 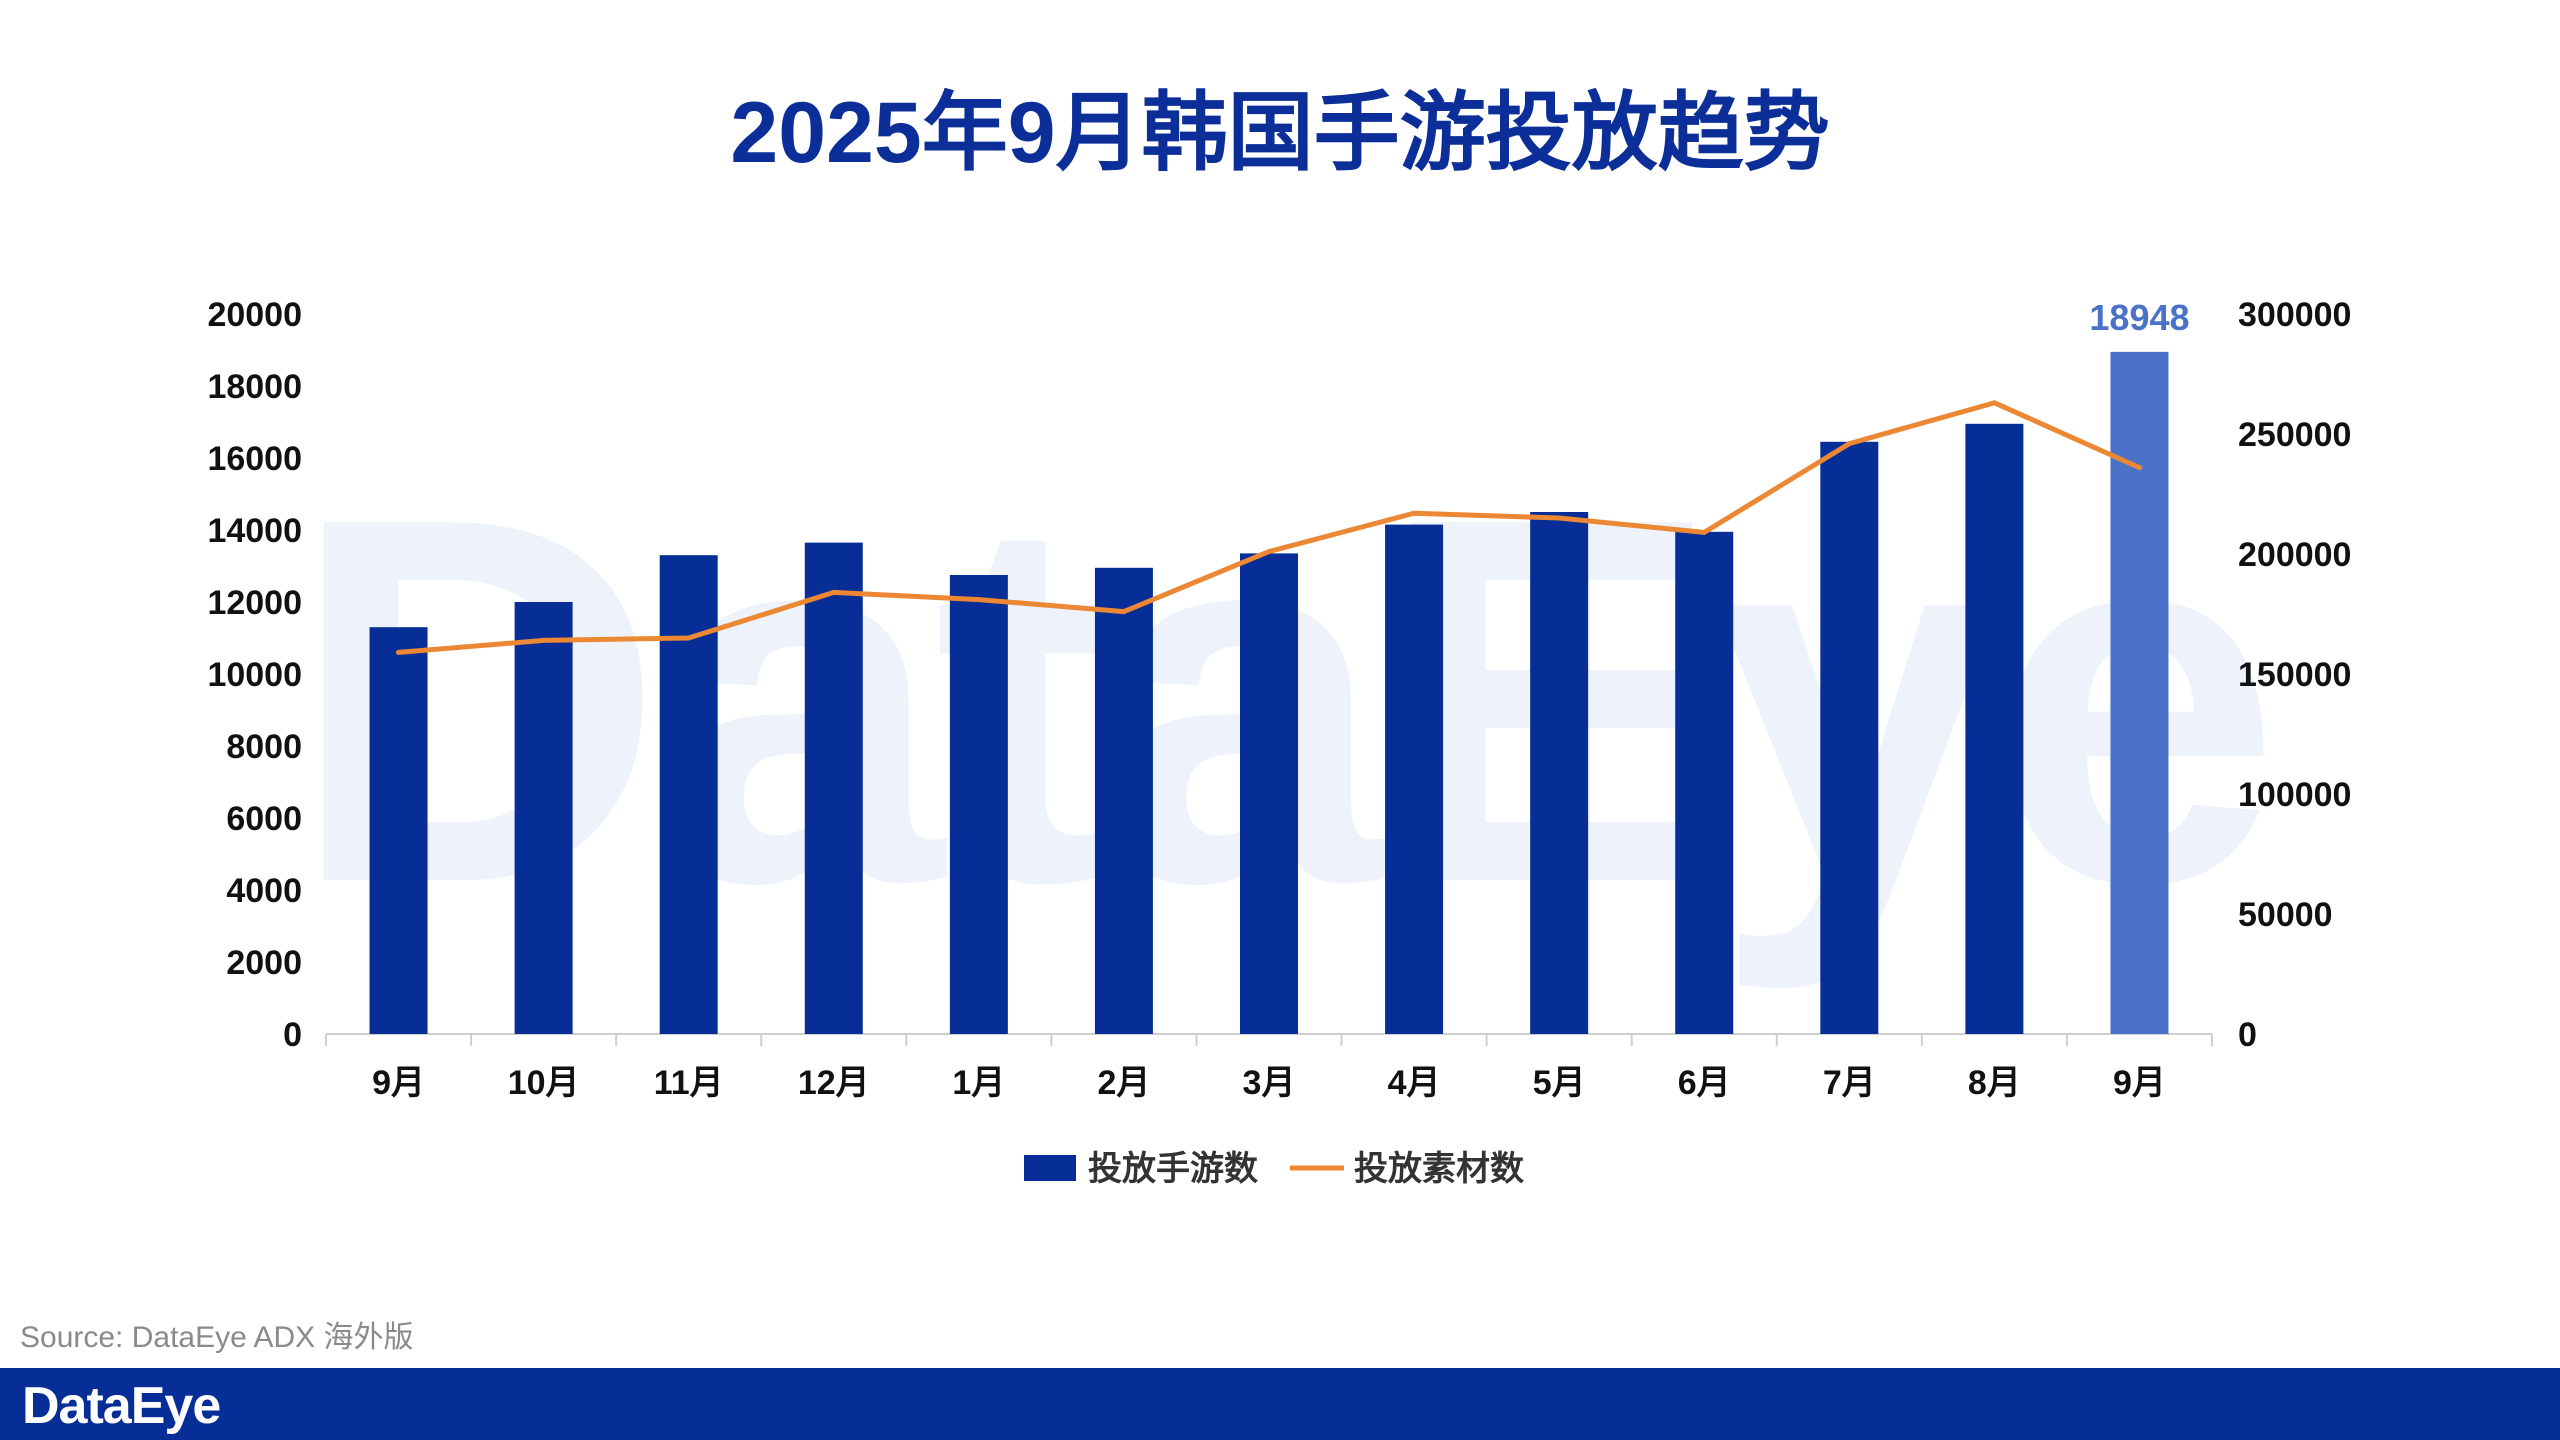 What do you see at coordinates (1173, 1169) in the screenshot?
I see `legend-label-bars: 投放手游数` at bounding box center [1173, 1169].